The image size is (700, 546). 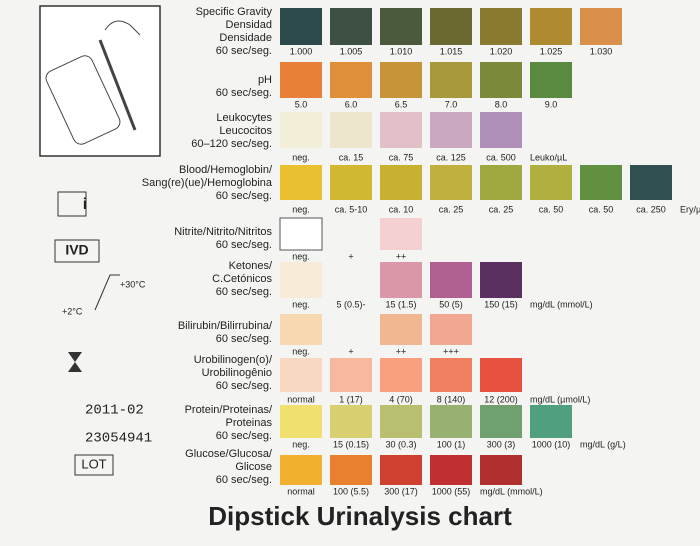 What do you see at coordinates (451, 104) in the screenshot?
I see `swatch-label: 7.0` at bounding box center [451, 104].